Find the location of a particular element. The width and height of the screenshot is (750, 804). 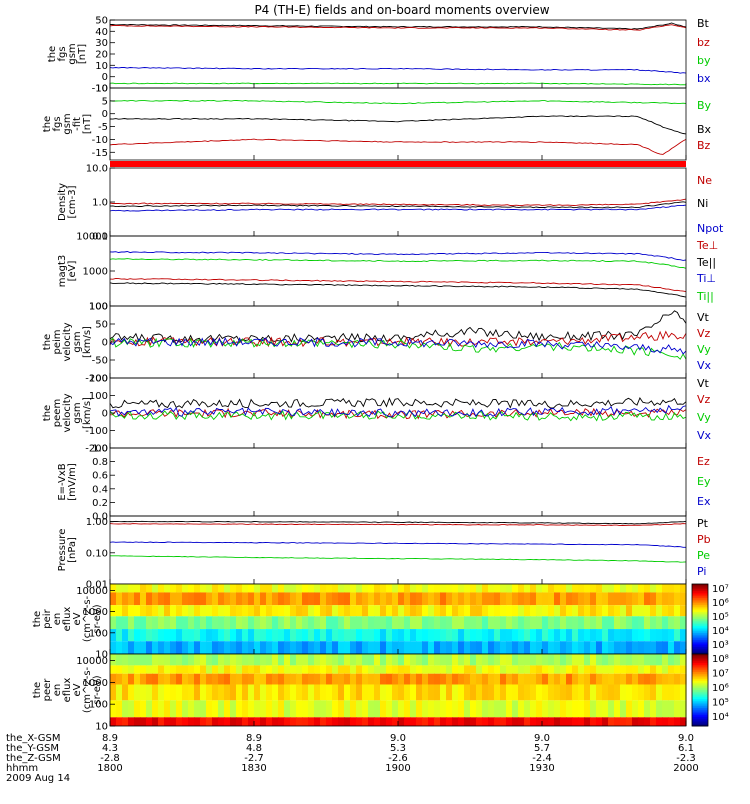

x-row-value: 8.9 is located at coordinates (254, 738).